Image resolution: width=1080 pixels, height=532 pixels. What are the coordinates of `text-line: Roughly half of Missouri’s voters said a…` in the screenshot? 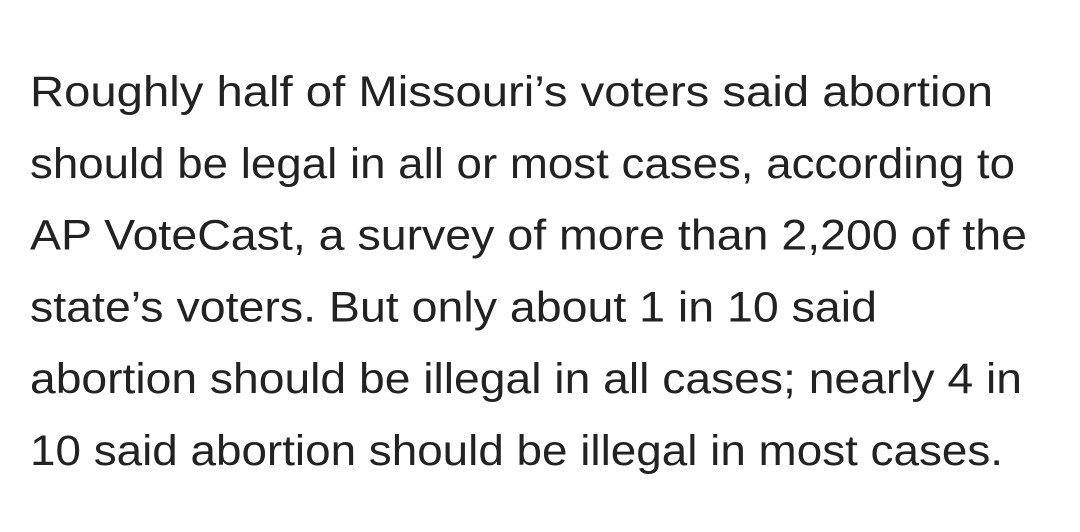 It's located at (511, 92).